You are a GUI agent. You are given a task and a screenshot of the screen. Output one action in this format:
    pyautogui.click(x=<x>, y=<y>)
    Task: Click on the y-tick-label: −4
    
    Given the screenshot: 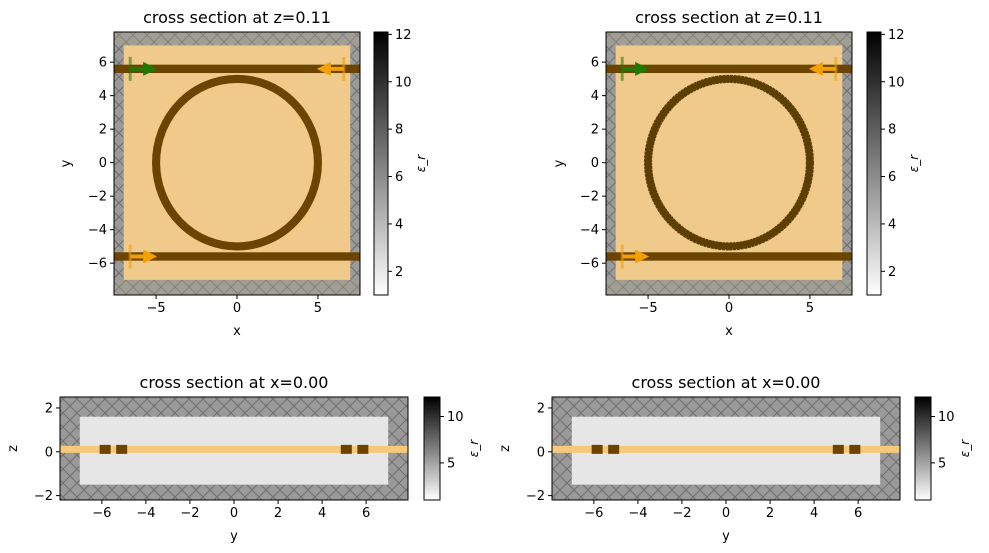 What is the action you would take?
    pyautogui.click(x=589, y=230)
    